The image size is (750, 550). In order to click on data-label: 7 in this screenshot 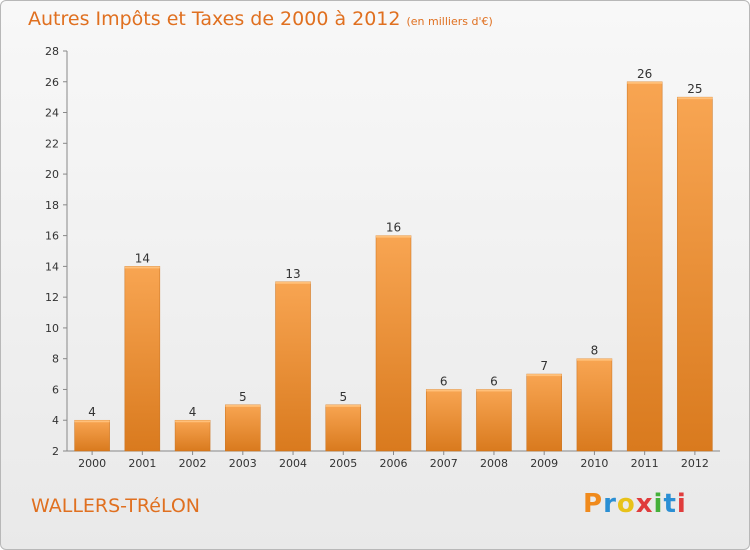, I will do `click(544, 366)`.